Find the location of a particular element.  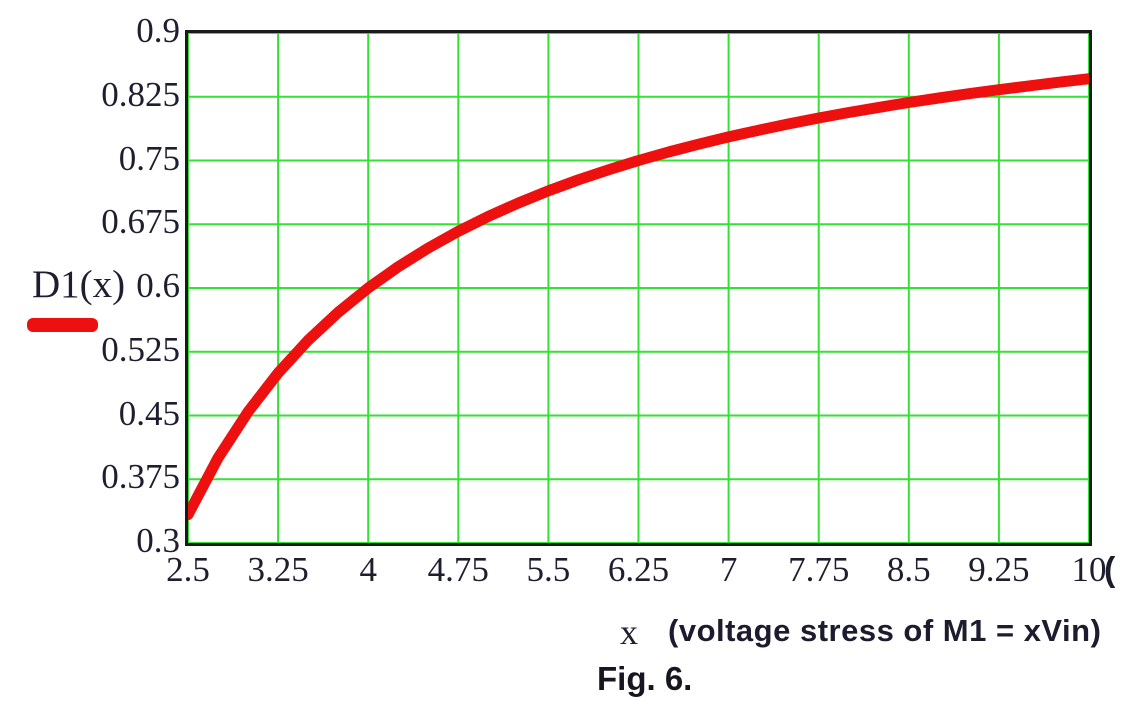

y-tick-label: 0.675 is located at coordinates (140, 222).